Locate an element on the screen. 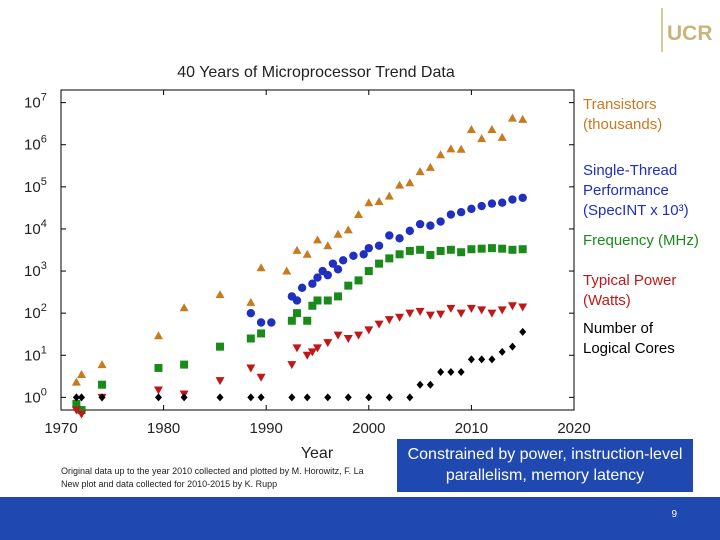 The width and height of the screenshot is (720, 540). legend-line: Typical Power is located at coordinates (629, 280).